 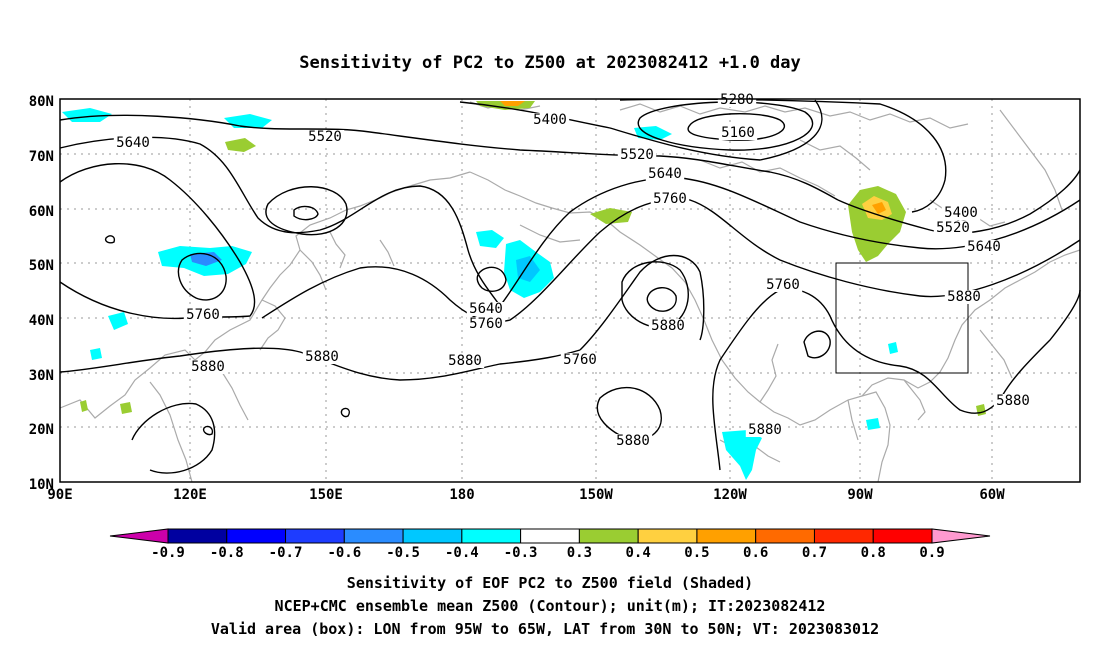 What do you see at coordinates (893, 348) in the screenshot?
I see `shade-negative-east-us` at bounding box center [893, 348].